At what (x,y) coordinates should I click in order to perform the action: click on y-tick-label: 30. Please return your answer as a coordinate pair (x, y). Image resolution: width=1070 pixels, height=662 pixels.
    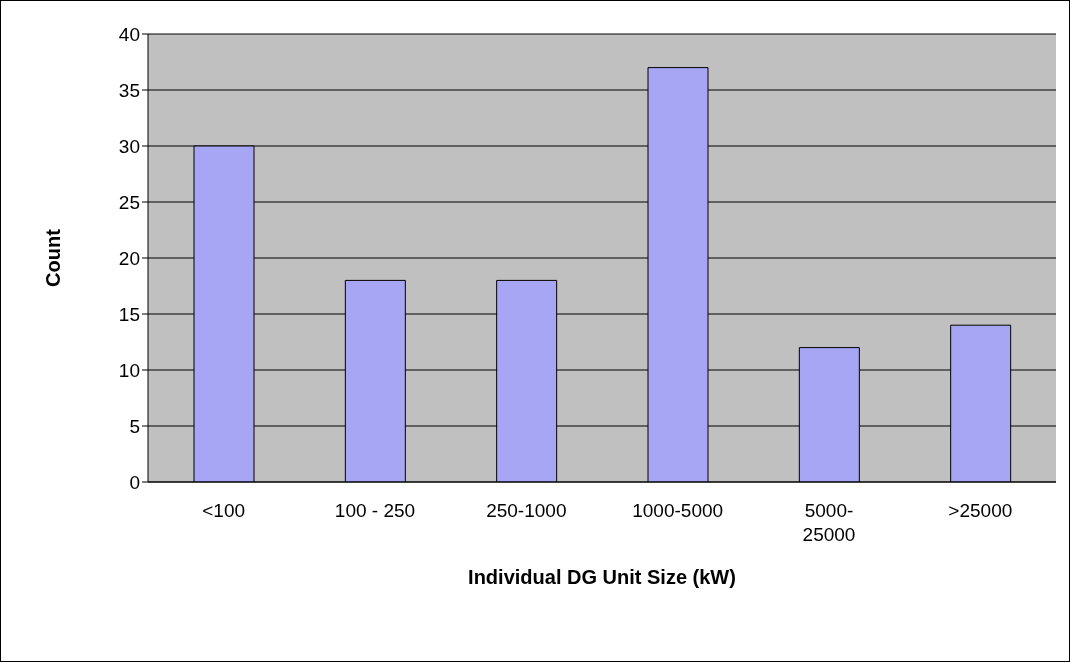
    Looking at the image, I should click on (129, 146).